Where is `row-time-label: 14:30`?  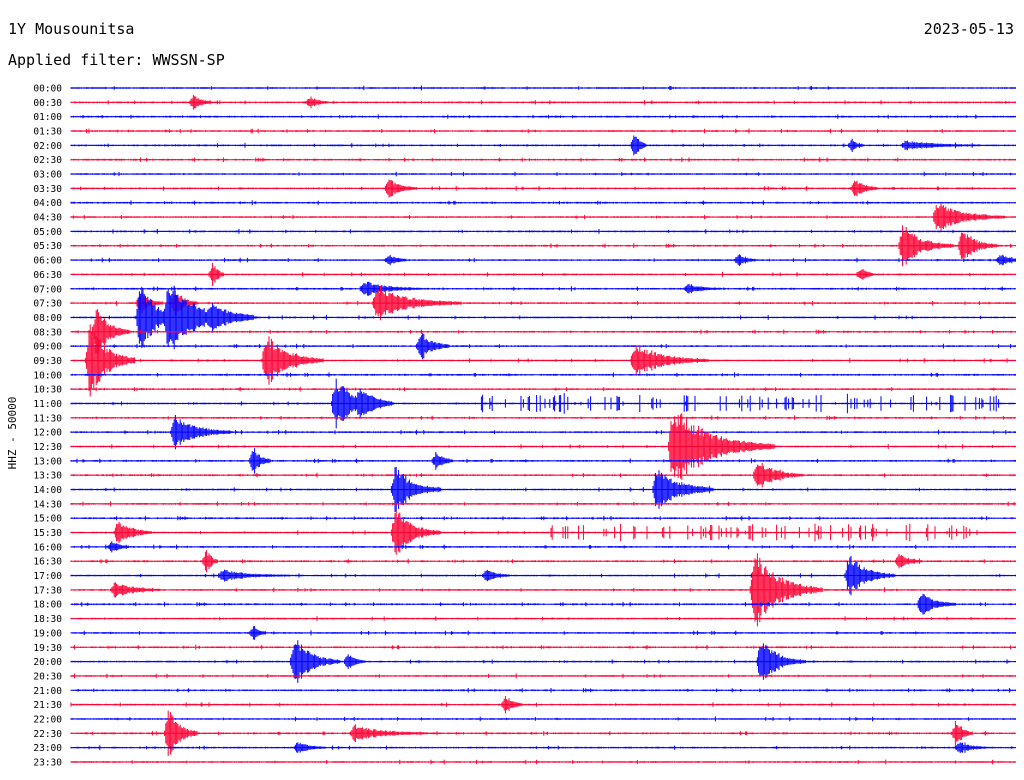
row-time-label: 14:30 is located at coordinates (47, 504).